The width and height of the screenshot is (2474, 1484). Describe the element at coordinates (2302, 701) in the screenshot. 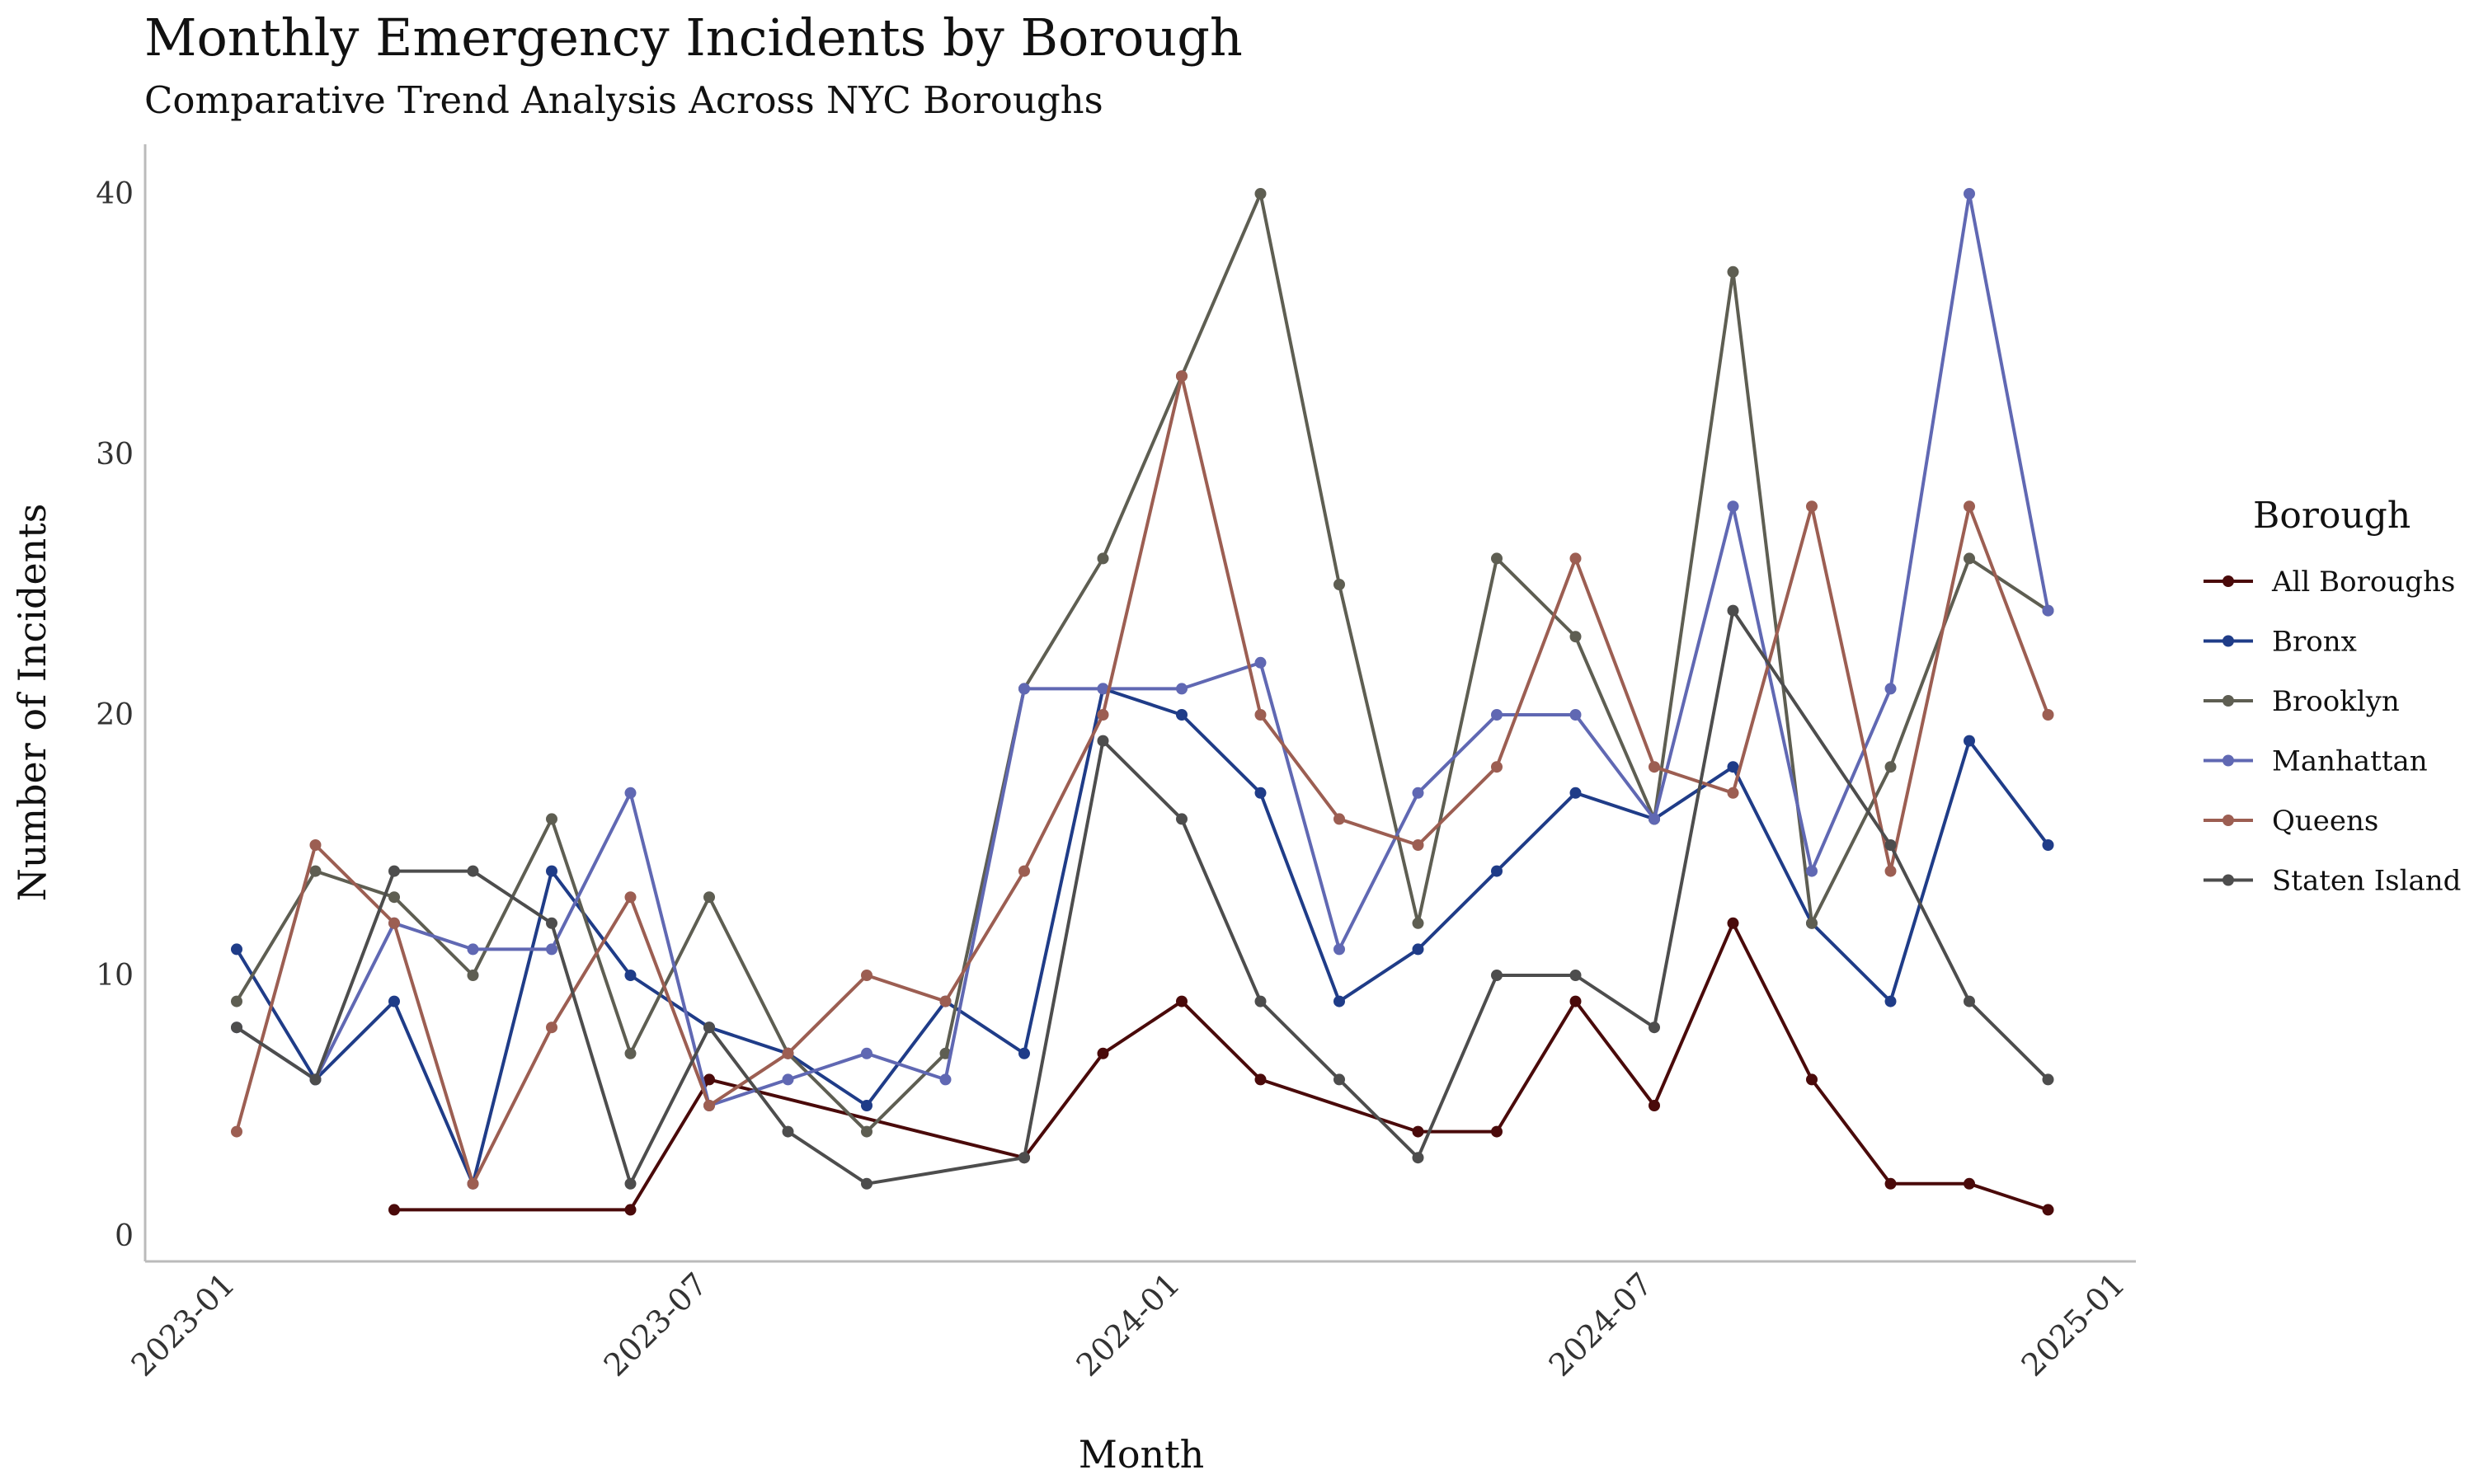

I see `legend-item-brooklyn: Brooklyn` at that location.